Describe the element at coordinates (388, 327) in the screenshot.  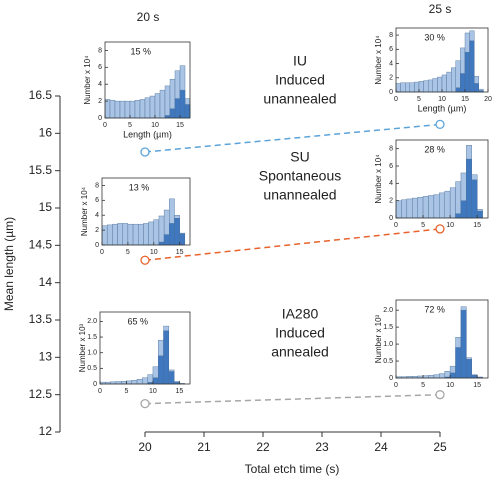
I see `y-tick-label: 1.5` at that location.